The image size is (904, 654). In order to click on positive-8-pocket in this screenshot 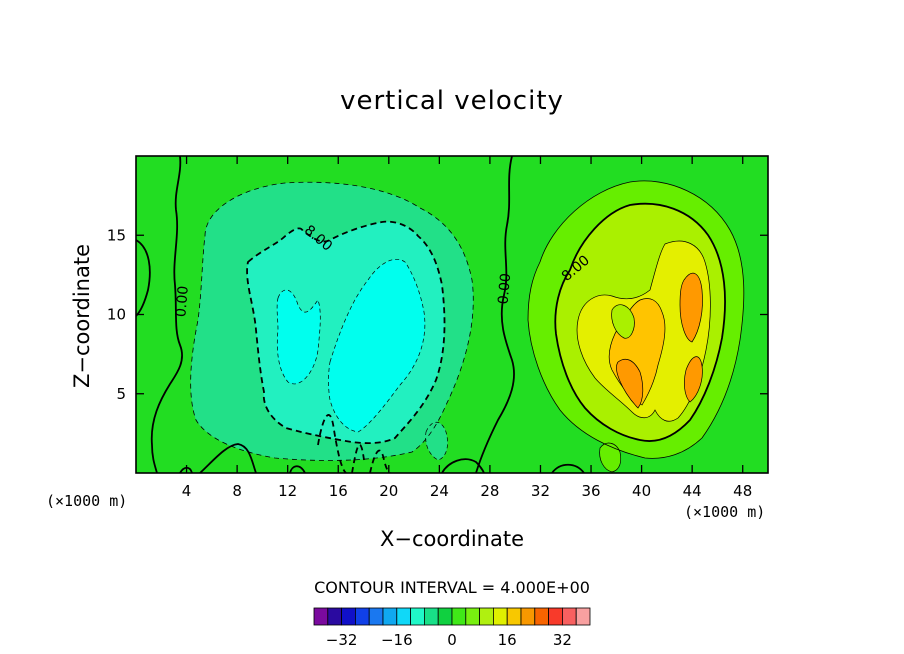, I will do `click(623, 321)`.